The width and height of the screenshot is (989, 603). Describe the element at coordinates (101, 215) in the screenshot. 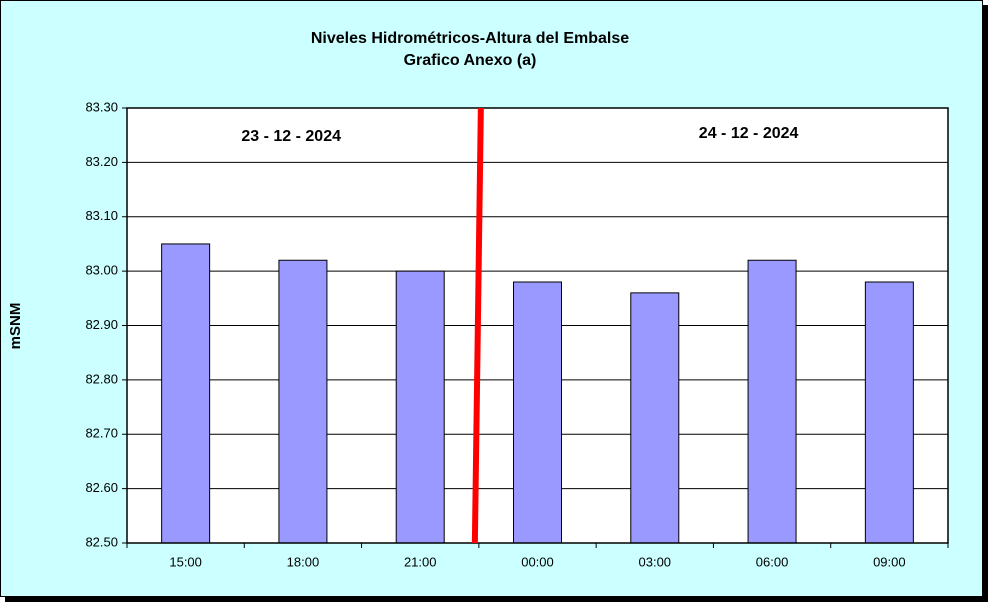

I see `y-tick-label: 83.10` at that location.